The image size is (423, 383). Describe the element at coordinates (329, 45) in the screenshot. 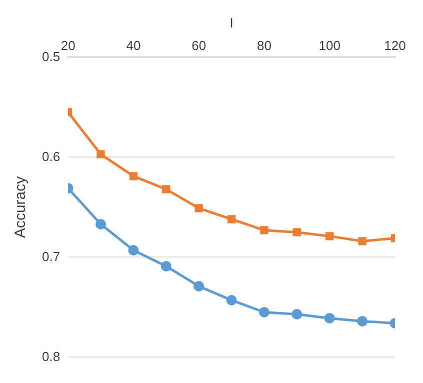

I see `x-tick-label: 100` at that location.